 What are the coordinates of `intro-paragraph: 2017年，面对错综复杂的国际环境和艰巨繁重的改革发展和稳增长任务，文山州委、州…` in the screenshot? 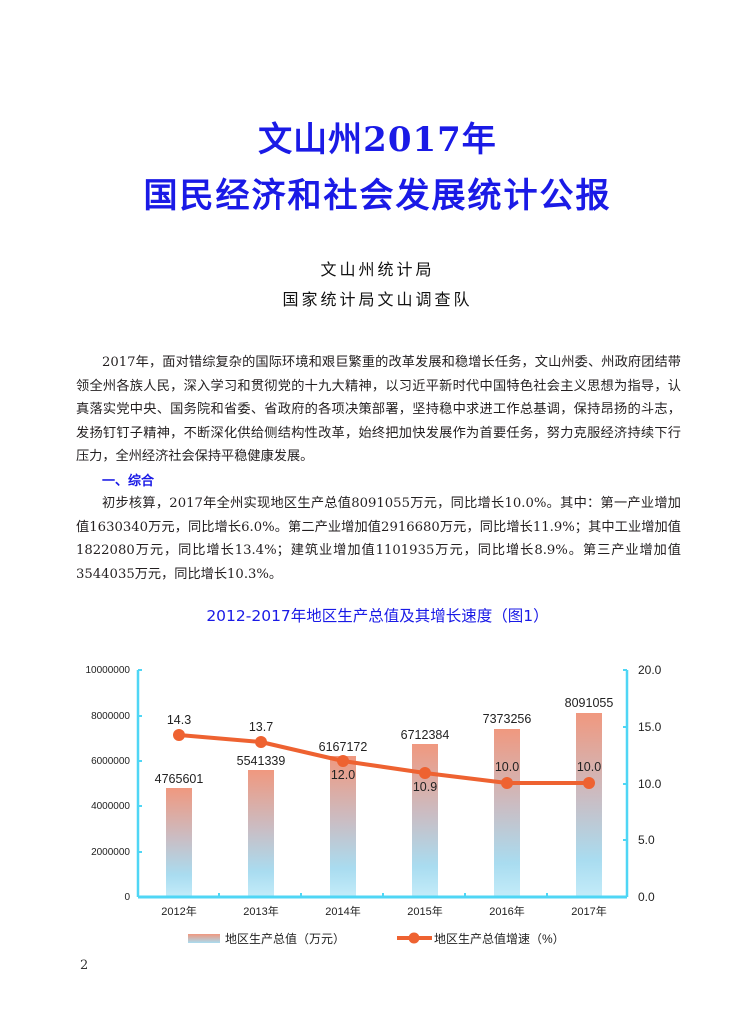 It's located at (378, 410).